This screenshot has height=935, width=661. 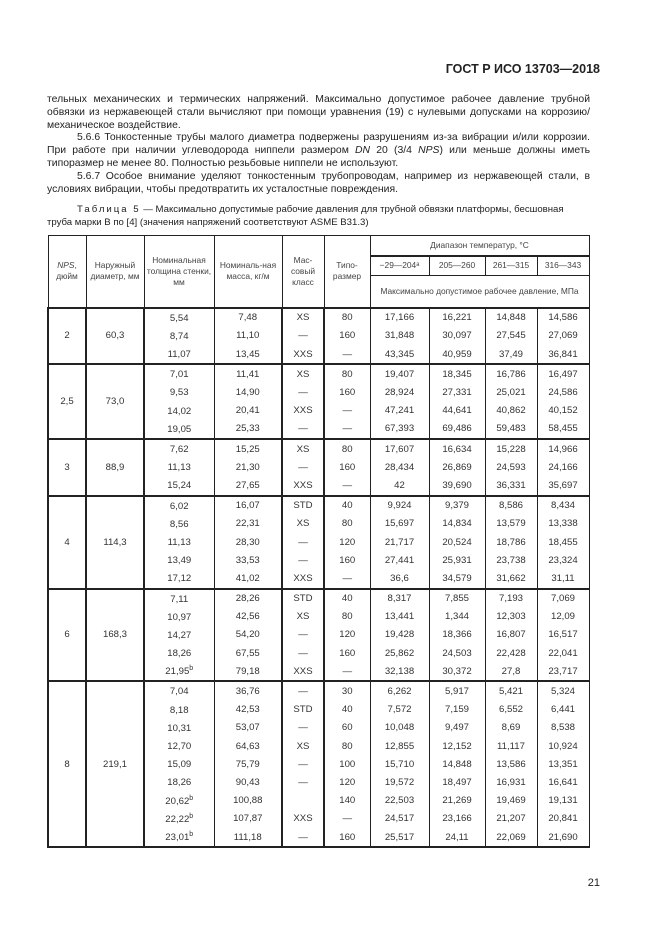 I want to click on wall-value: 9,53, so click(x=179, y=393).